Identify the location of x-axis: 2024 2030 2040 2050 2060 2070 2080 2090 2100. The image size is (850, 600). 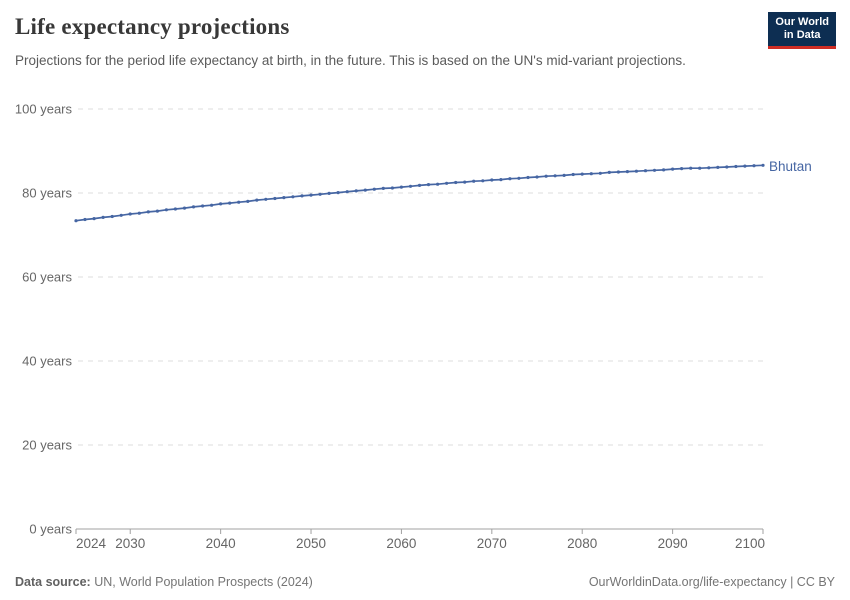
(420, 540).